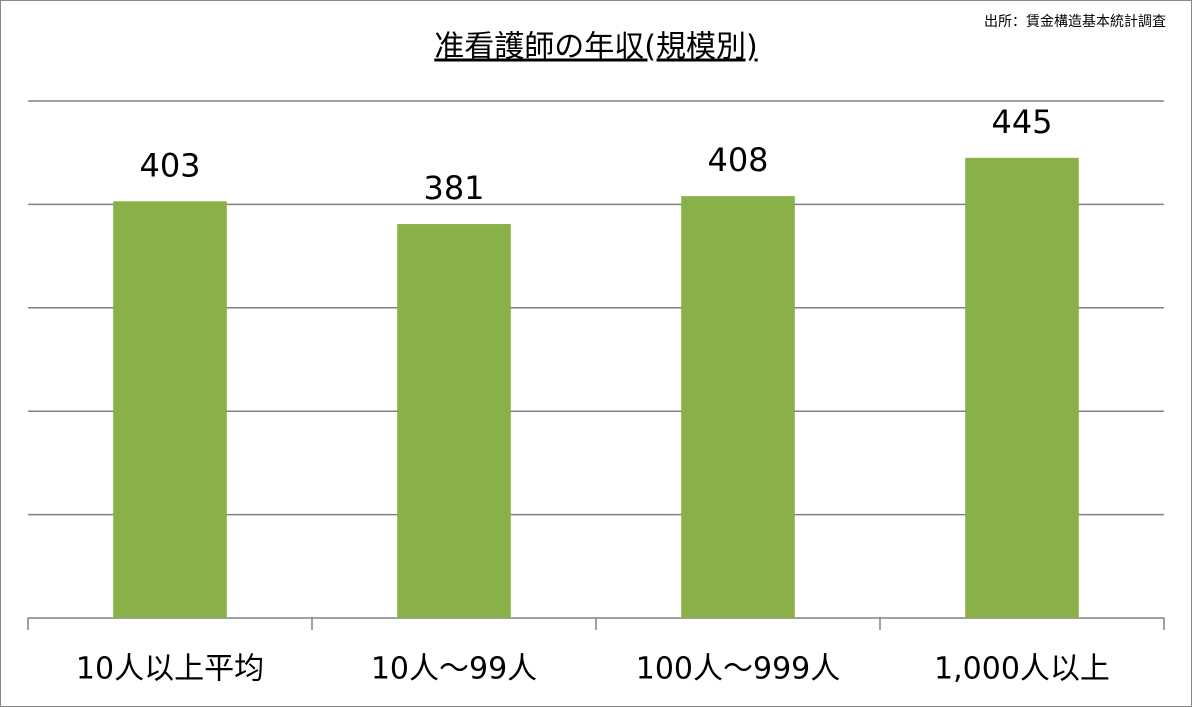  Describe the element at coordinates (595, 47) in the screenshot. I see `chart-title: 准看護師の年収(規模別)` at that location.